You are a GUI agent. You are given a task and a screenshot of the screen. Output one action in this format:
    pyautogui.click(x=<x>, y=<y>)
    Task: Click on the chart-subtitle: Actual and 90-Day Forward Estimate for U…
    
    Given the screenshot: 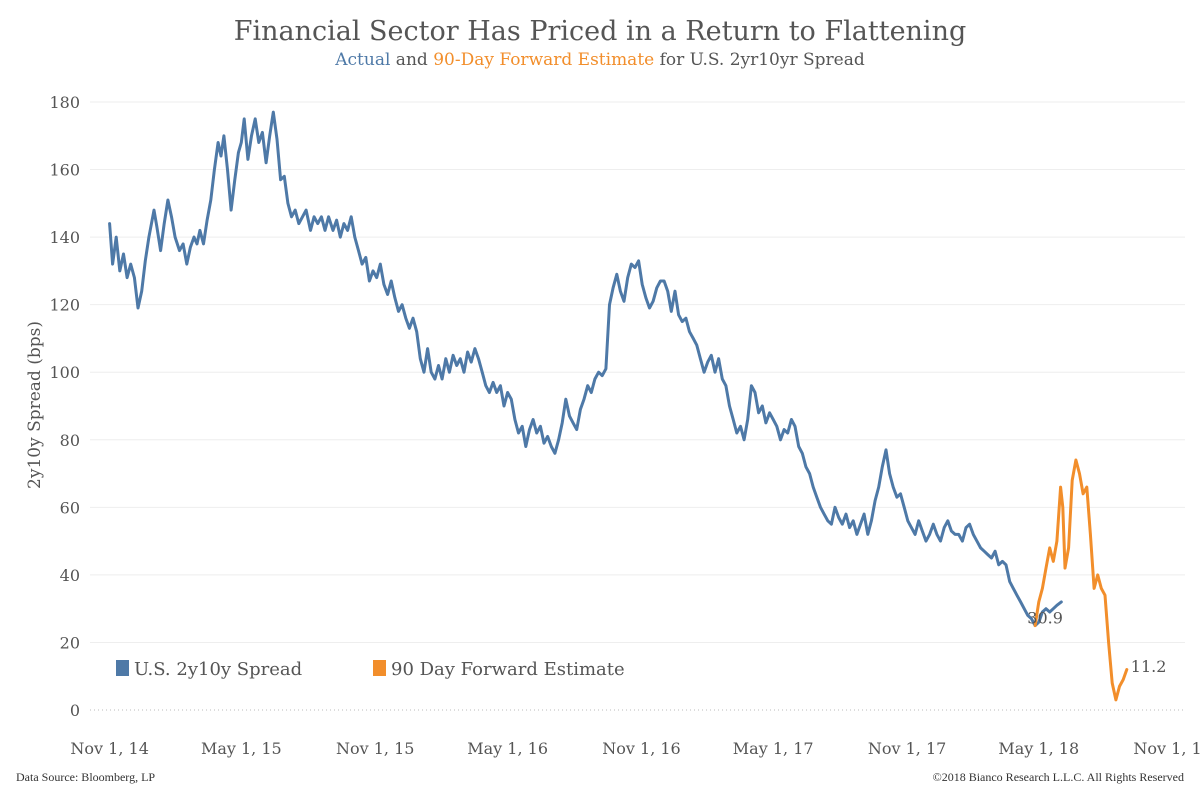 What is the action you would take?
    pyautogui.click(x=600, y=60)
    